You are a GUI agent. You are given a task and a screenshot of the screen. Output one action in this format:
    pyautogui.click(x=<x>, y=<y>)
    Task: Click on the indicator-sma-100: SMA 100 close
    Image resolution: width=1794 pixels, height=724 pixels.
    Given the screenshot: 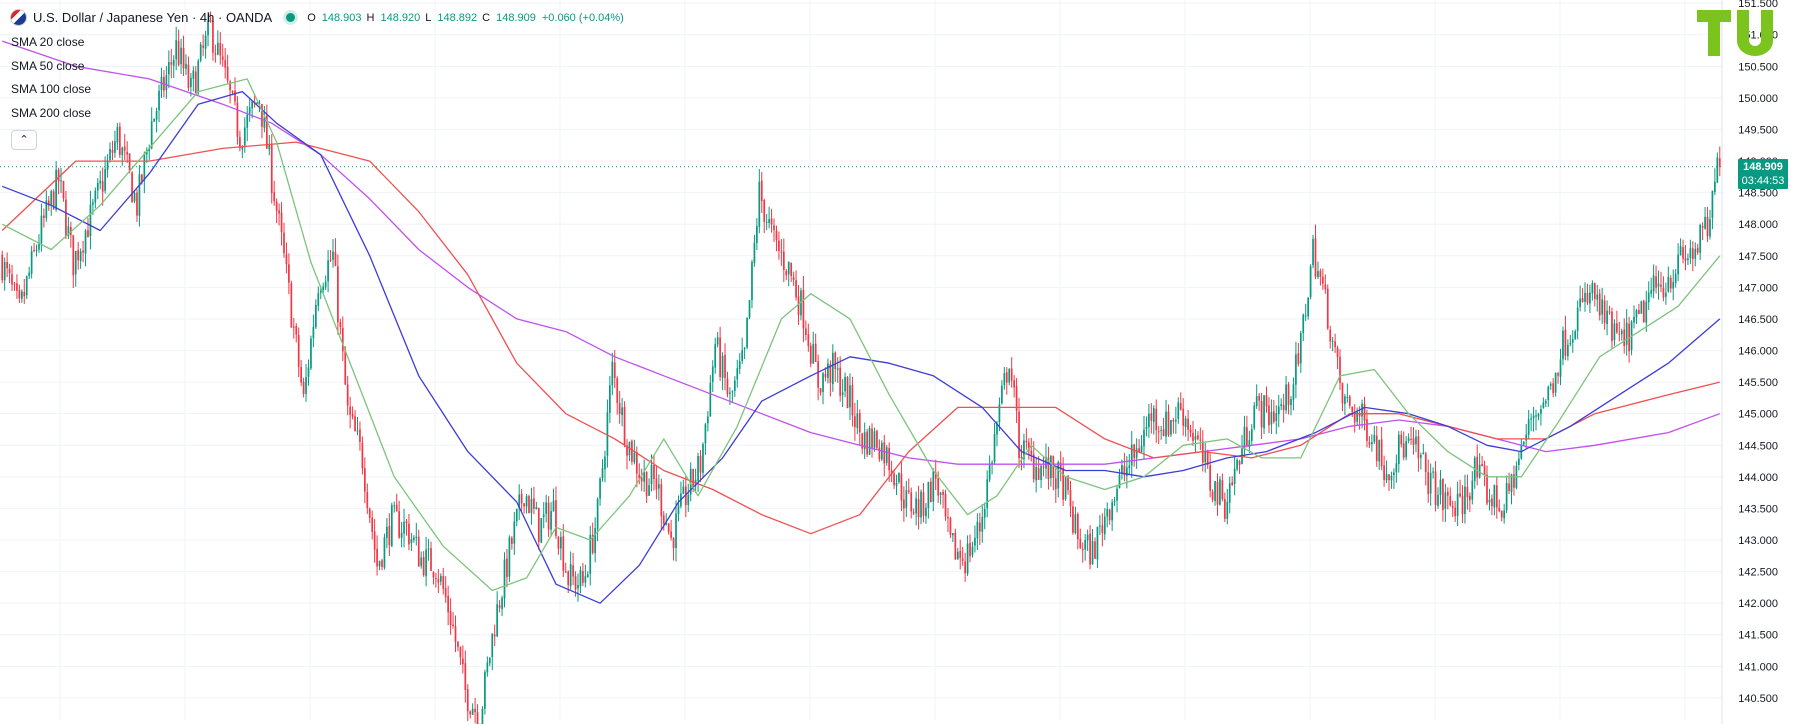 What is the action you would take?
    pyautogui.click(x=51, y=89)
    